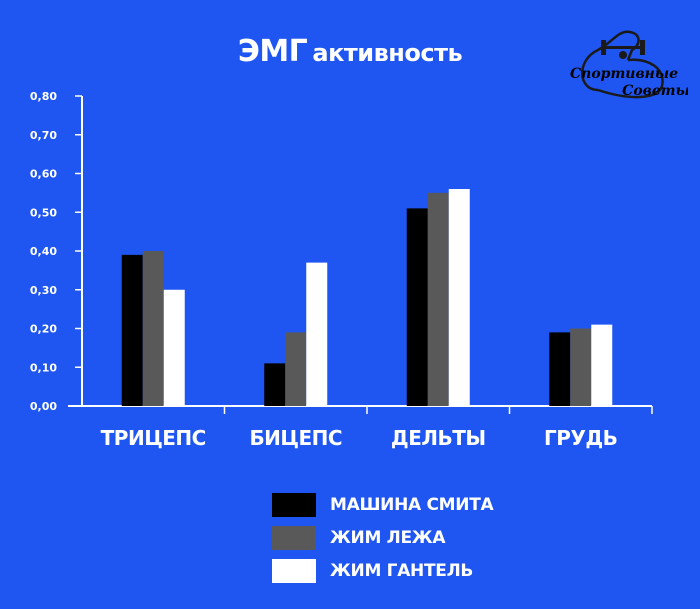 This screenshot has width=700, height=609. What do you see at coordinates (402, 570) in the screenshot?
I see `legend-label-dumbbell: ЖИМ ГАНТЕЛЬ` at bounding box center [402, 570].